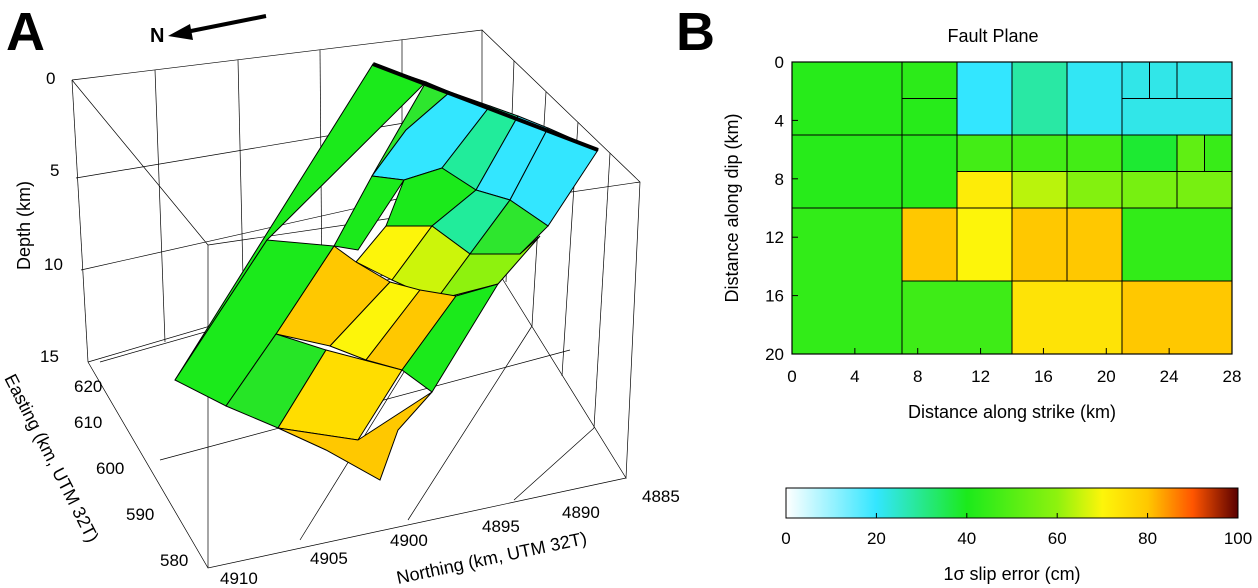  What do you see at coordinates (24, 225) in the screenshot?
I see `depth-axis-label: Depth (km)` at bounding box center [24, 225].